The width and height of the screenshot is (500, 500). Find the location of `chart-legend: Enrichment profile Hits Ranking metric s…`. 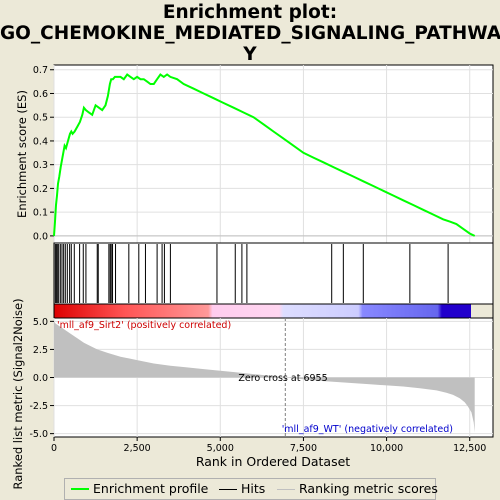

chart-legend: Enrichment profile Hits Ranking metric s… is located at coordinates (251, 489).